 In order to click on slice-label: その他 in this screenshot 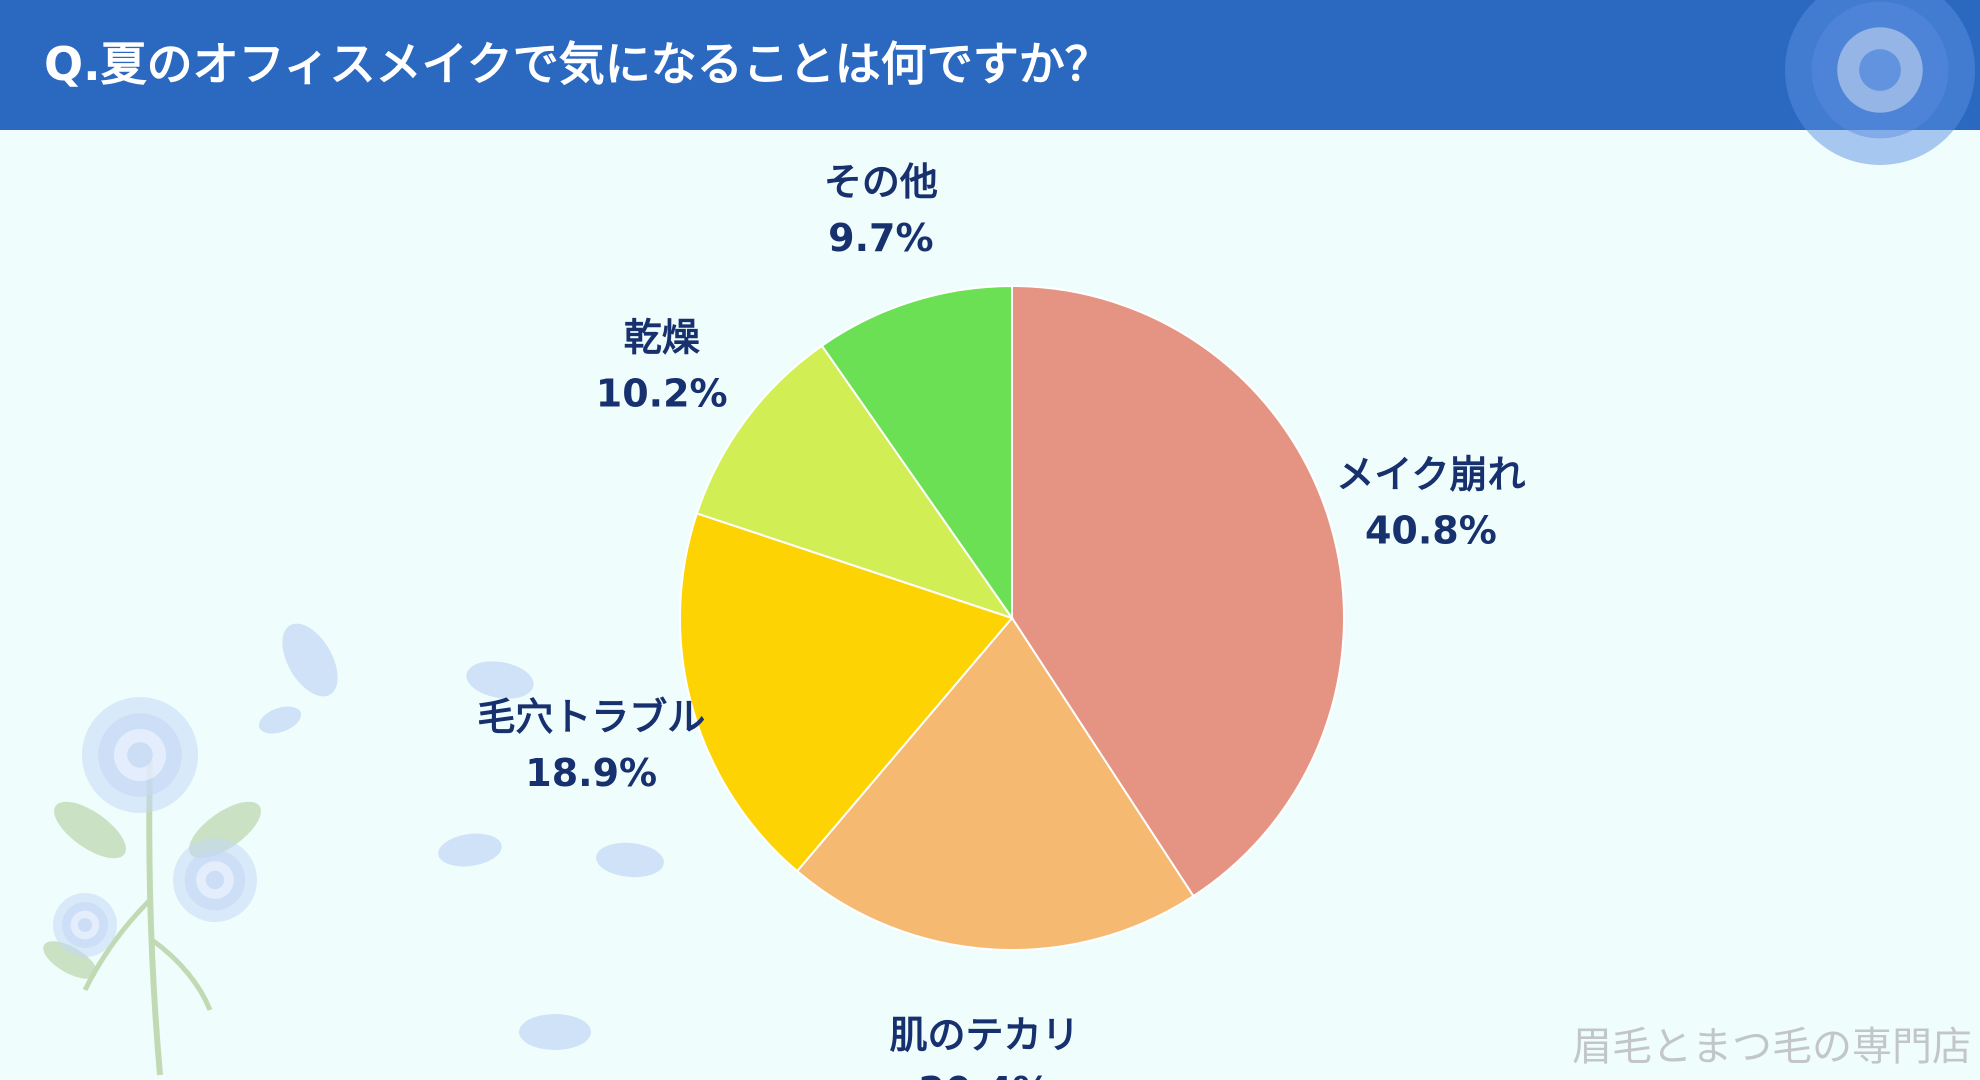, I will do `click(881, 182)`.